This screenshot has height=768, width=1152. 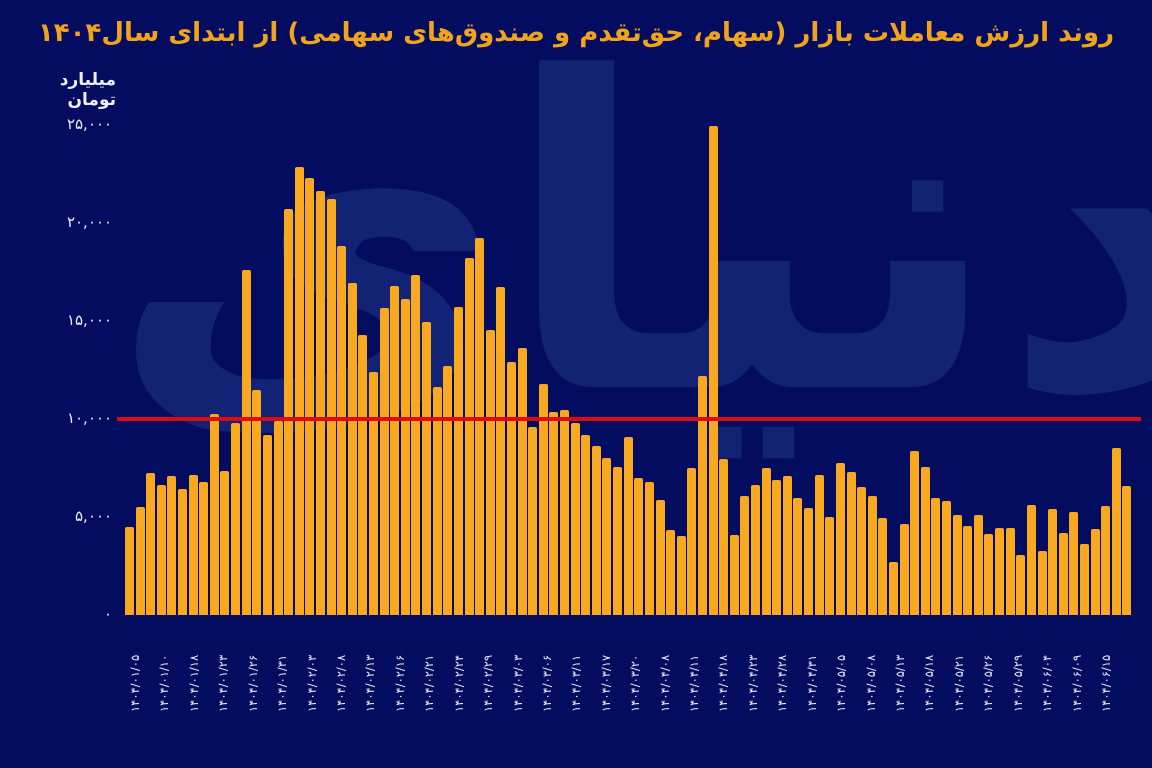 I want to click on x-tick-date-label: ۱۴۰۴/۰۳/۰۳, so click(x=517, y=683).